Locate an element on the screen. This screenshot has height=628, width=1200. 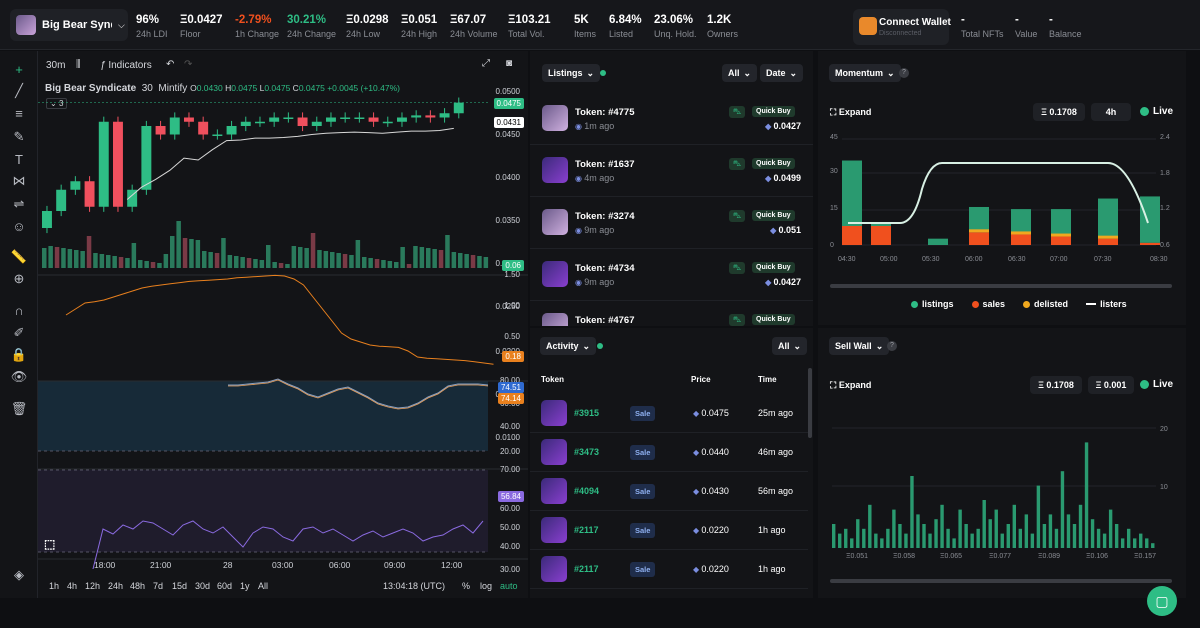
nft-thumbnail is located at coordinates (555, 170).